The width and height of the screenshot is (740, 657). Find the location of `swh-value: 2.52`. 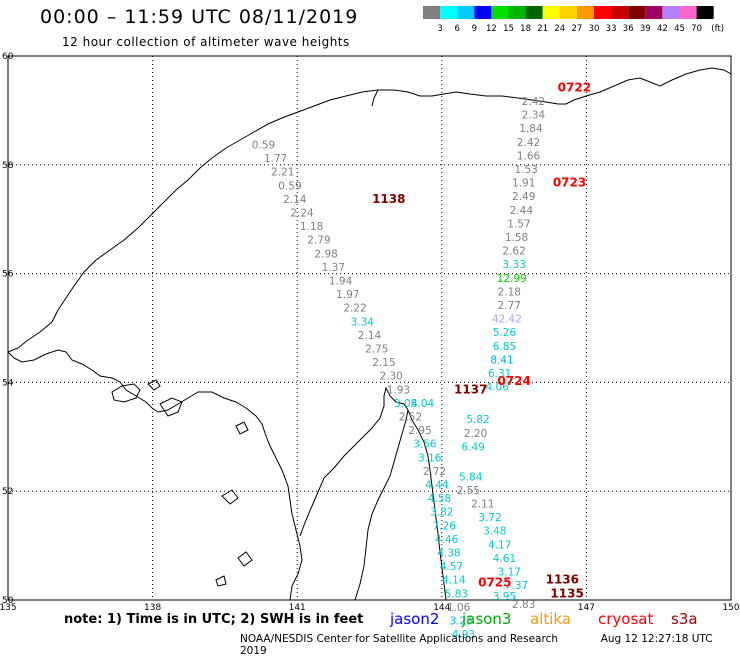

swh-value: 2.52 is located at coordinates (410, 417).